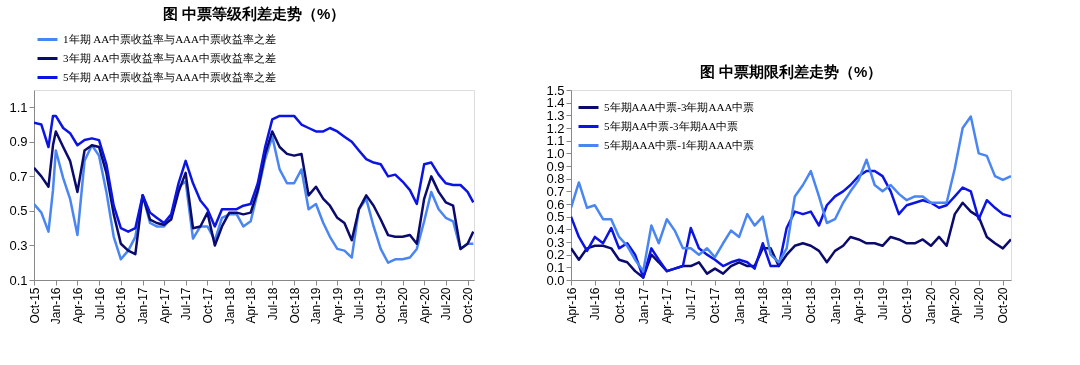  I want to click on legend-label: 5年期AA中票-3年期AA中票, so click(671, 125).